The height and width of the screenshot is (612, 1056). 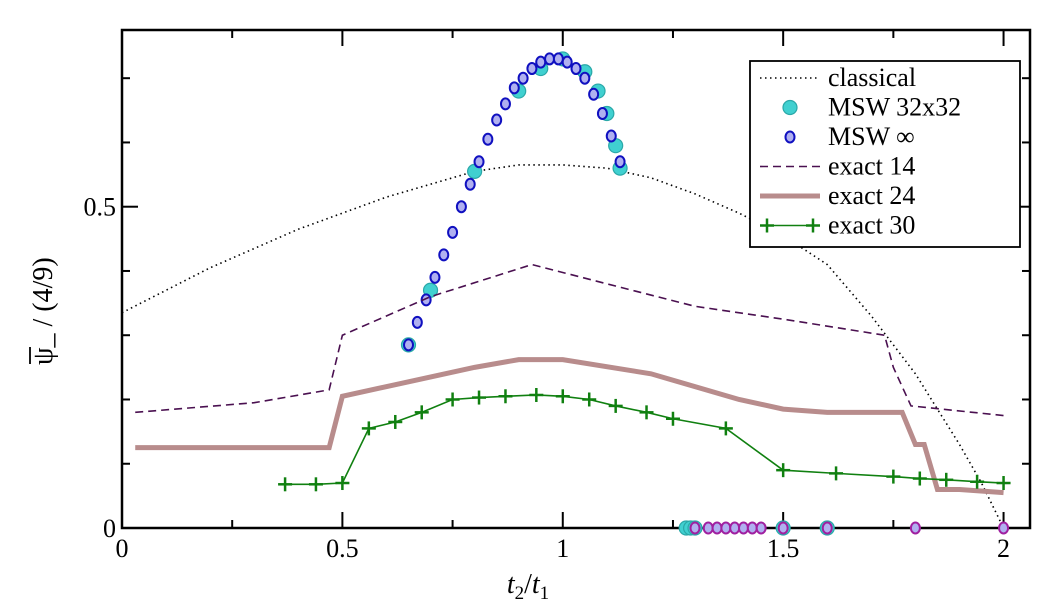 What do you see at coordinates (872, 77) in the screenshot?
I see `legend-label: classical` at bounding box center [872, 77].